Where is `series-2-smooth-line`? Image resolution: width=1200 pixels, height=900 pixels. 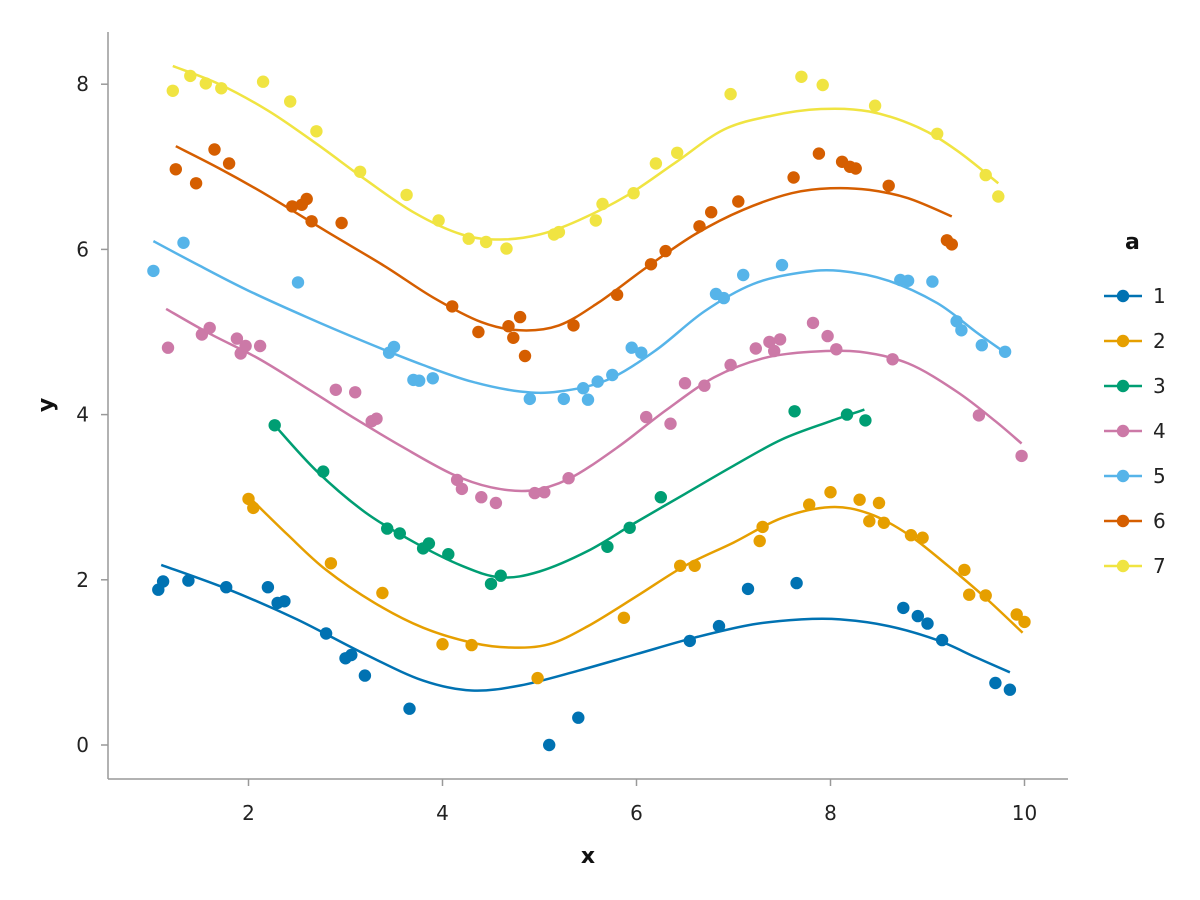 series-2-smooth-line is located at coordinates (638, 574).